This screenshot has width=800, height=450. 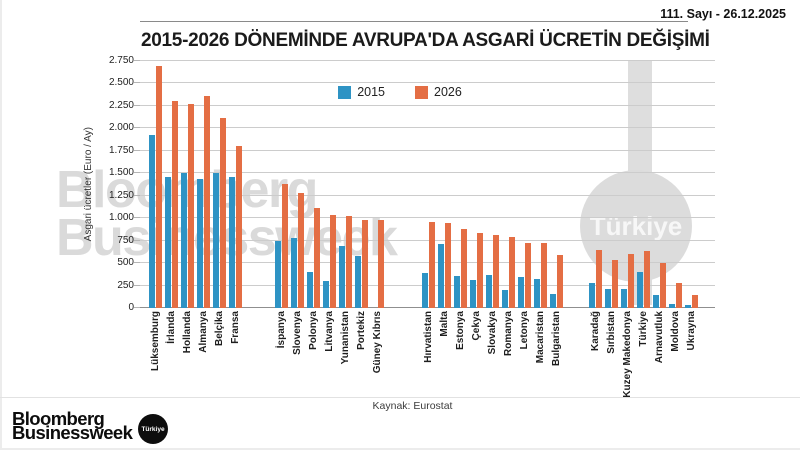 What do you see at coordinates (121, 218) in the screenshot?
I see `y-tick-label: 1.000` at bounding box center [121, 218].